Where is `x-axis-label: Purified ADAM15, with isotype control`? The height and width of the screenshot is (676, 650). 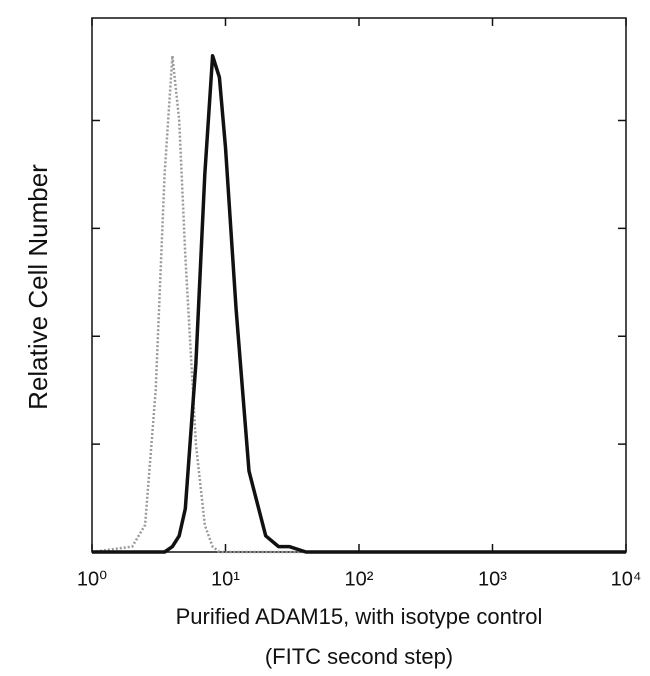 x-axis-label: Purified ADAM15, with isotype control is located at coordinates (359, 616).